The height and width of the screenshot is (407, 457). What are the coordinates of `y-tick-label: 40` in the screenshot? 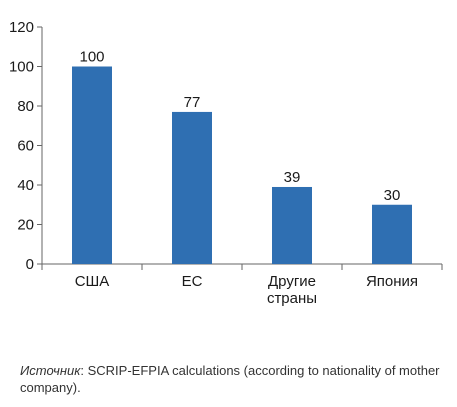 It's located at (25, 185).